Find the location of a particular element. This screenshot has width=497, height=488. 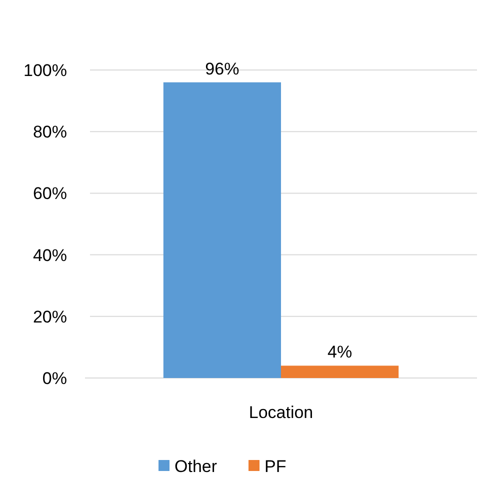

y-tick-label: 40% is located at coordinates (49, 255).